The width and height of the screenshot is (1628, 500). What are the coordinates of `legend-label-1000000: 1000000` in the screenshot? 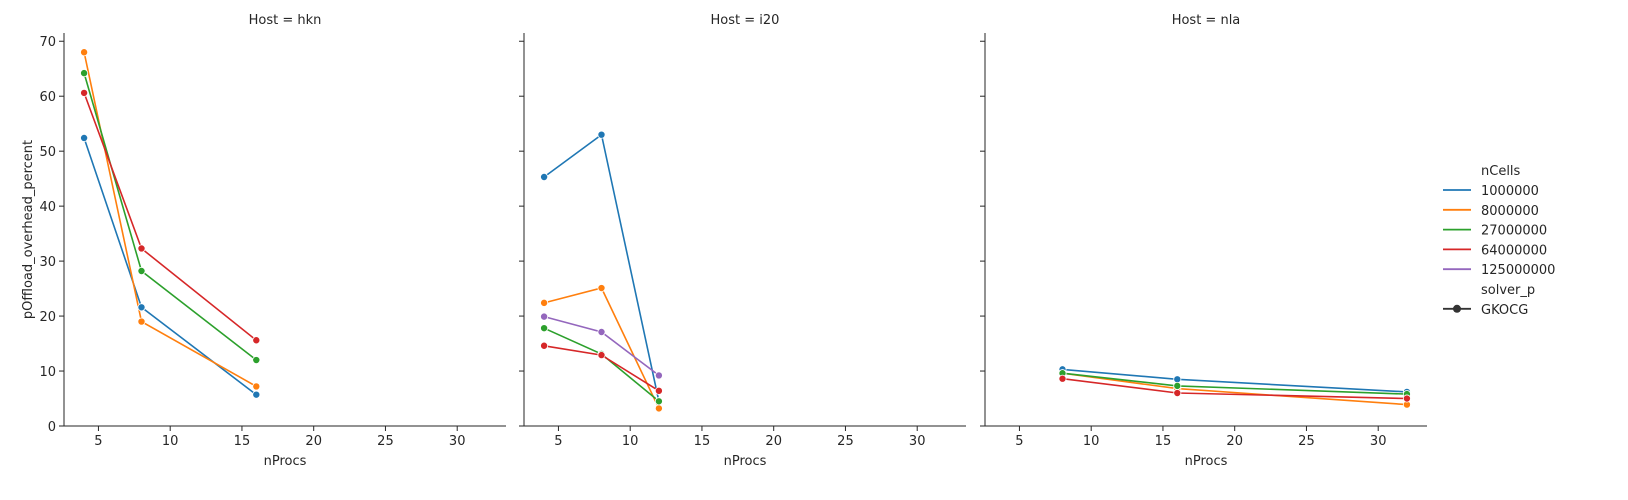 It's located at (1510, 191).